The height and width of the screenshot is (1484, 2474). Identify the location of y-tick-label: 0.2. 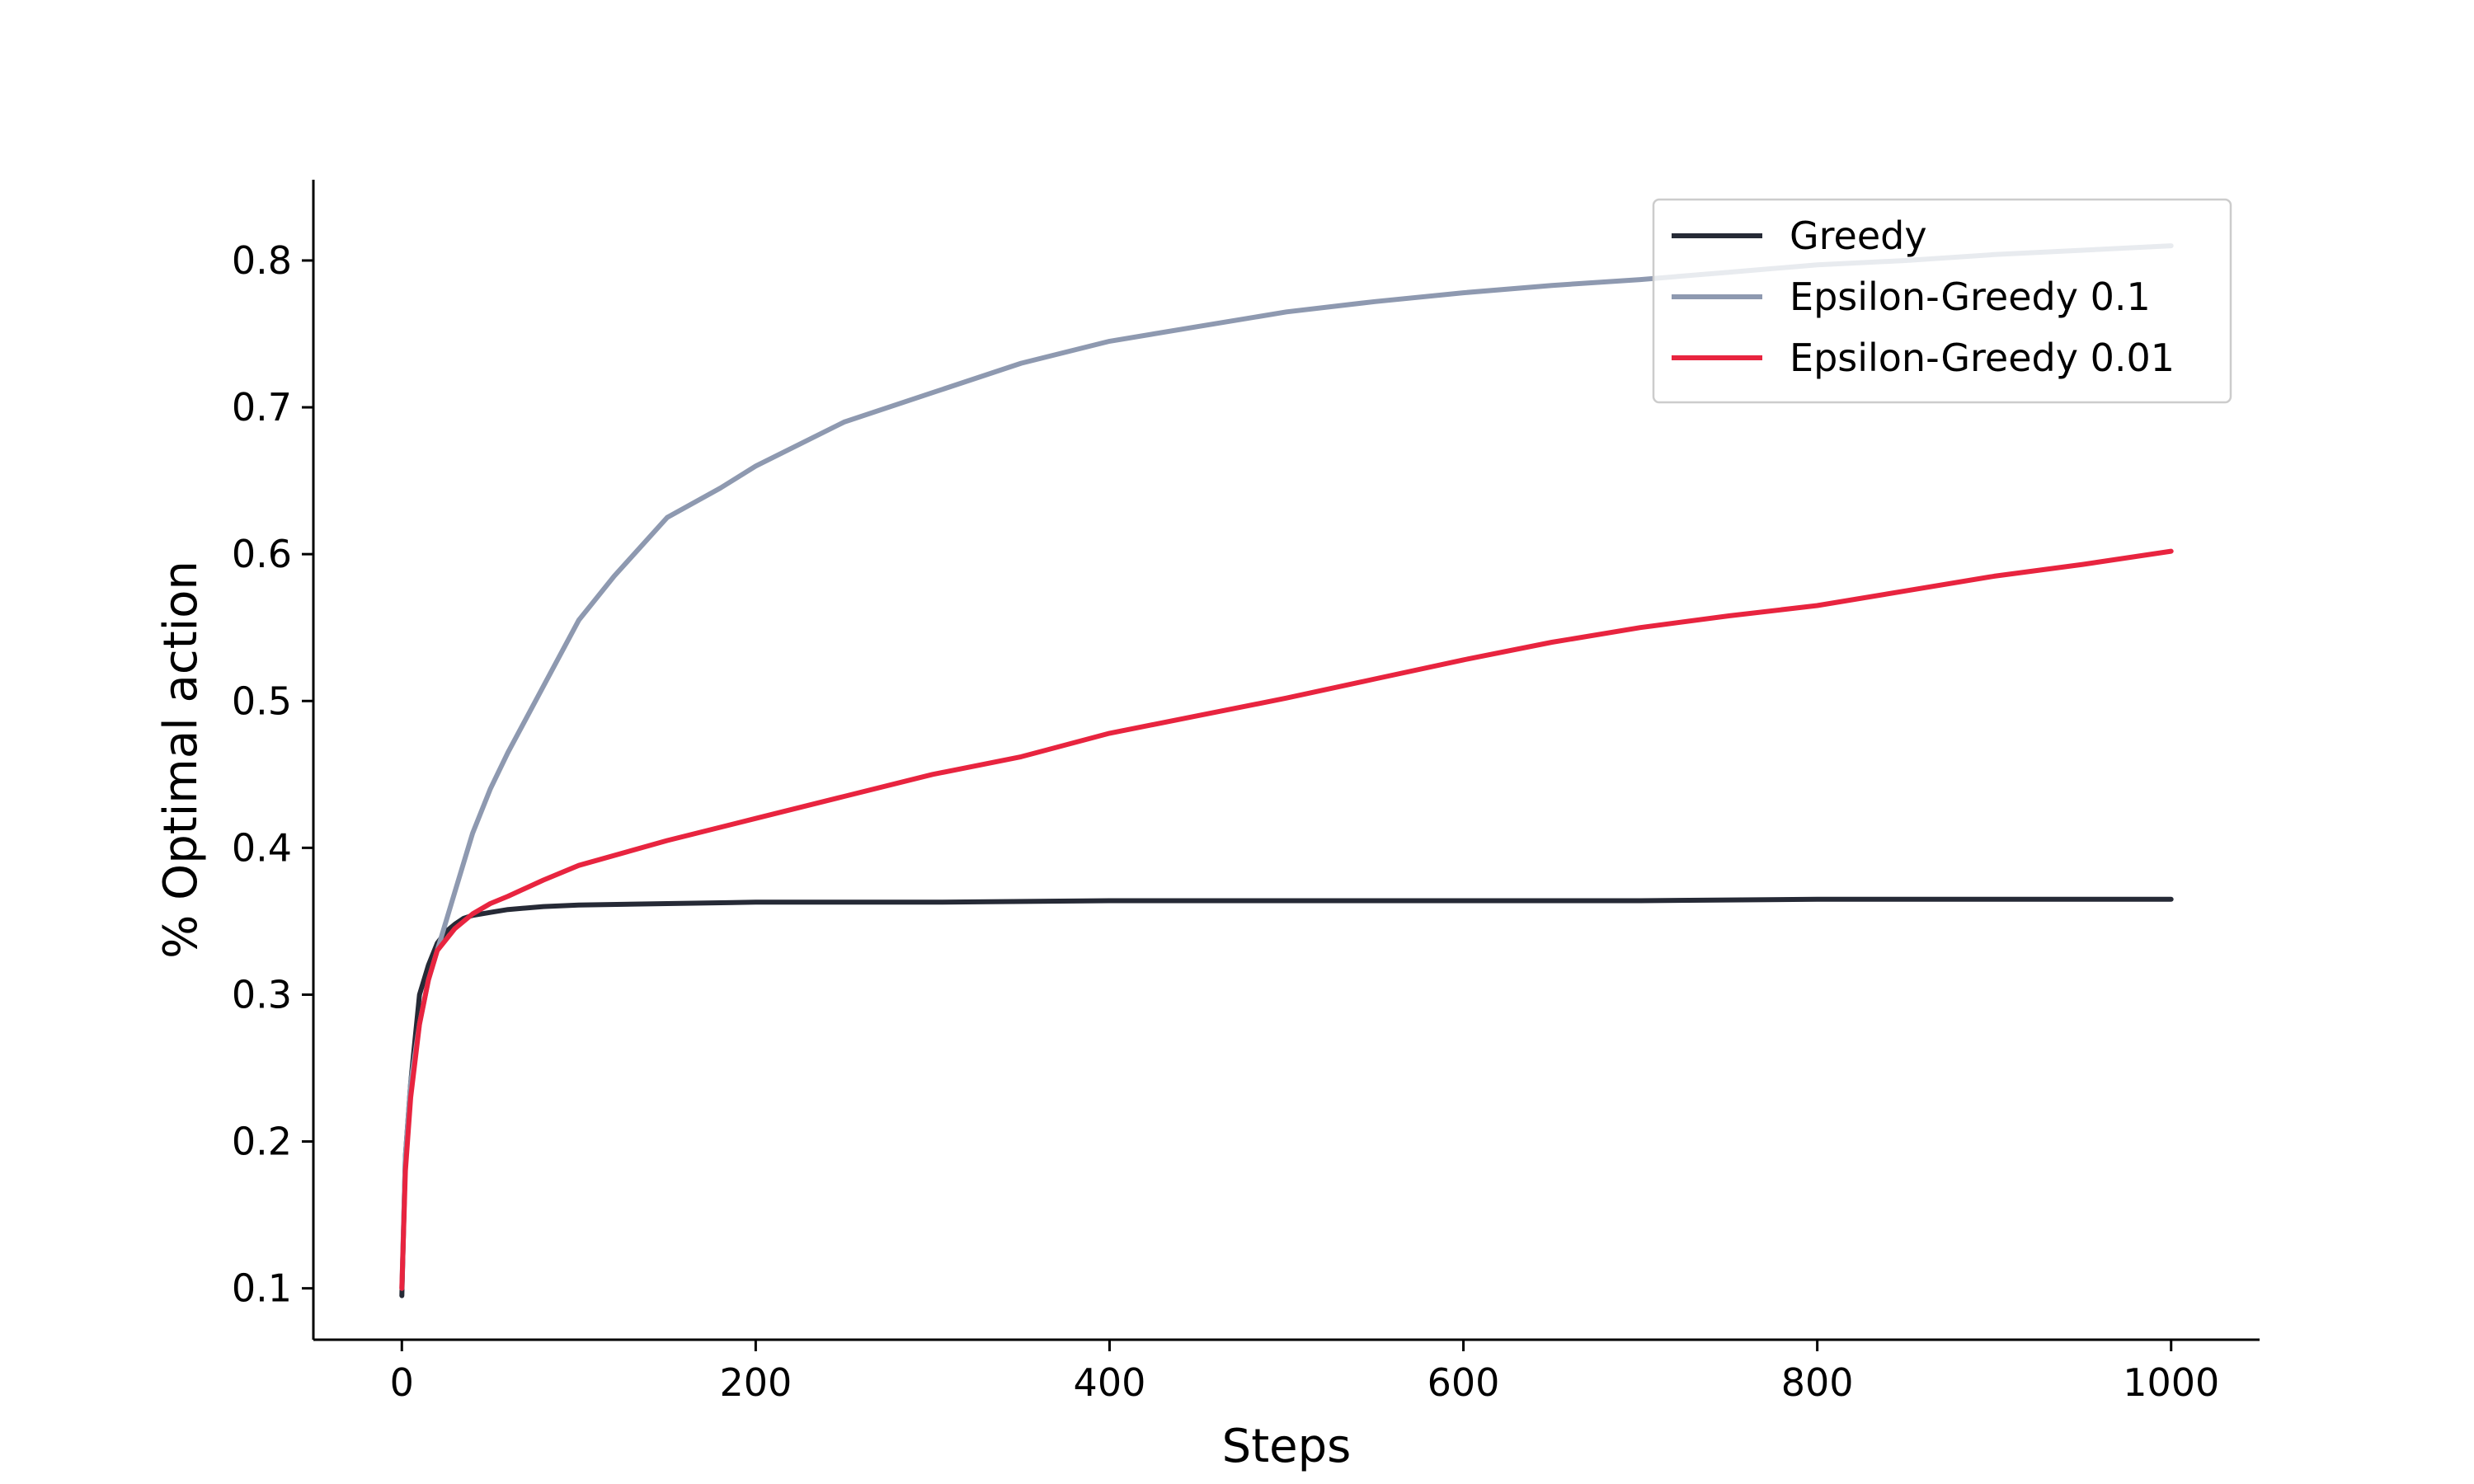
(262, 1142).